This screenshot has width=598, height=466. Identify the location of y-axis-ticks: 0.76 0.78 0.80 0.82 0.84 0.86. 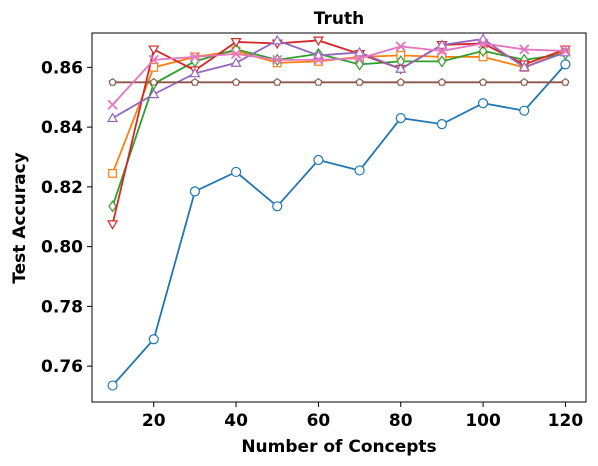
(66, 217).